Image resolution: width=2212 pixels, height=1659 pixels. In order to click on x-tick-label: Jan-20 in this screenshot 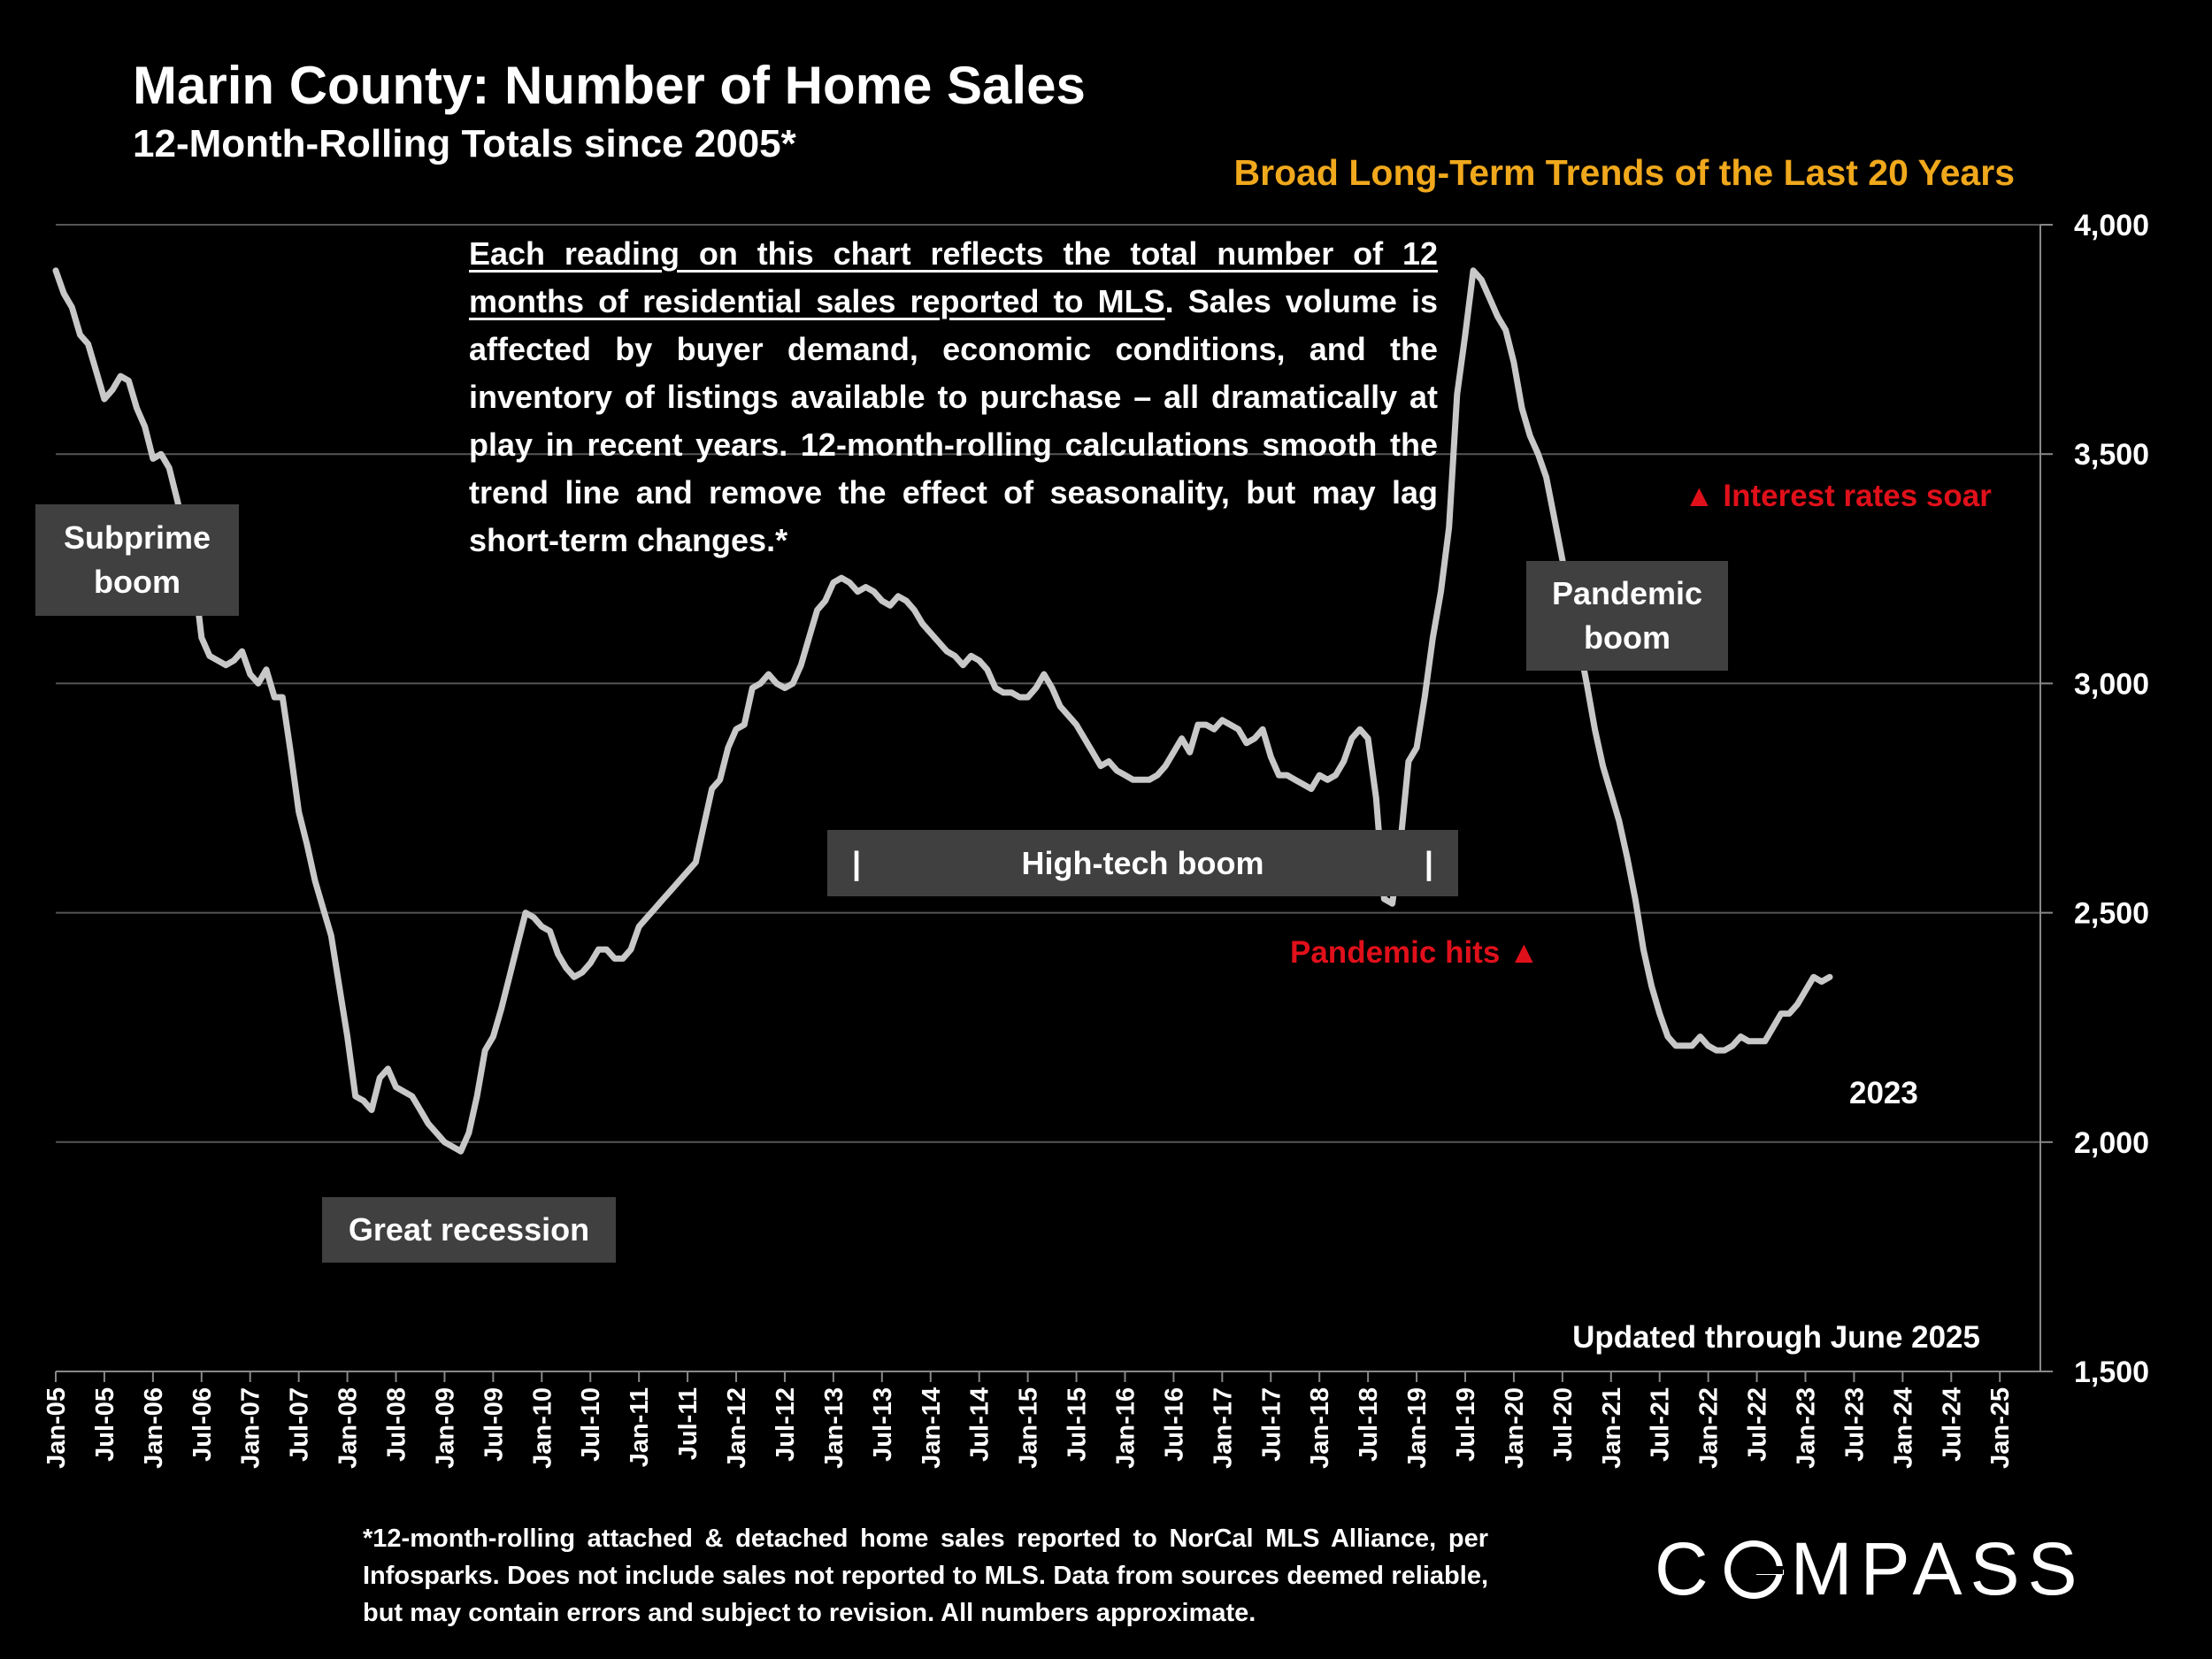, I will do `click(1515, 1428)`.